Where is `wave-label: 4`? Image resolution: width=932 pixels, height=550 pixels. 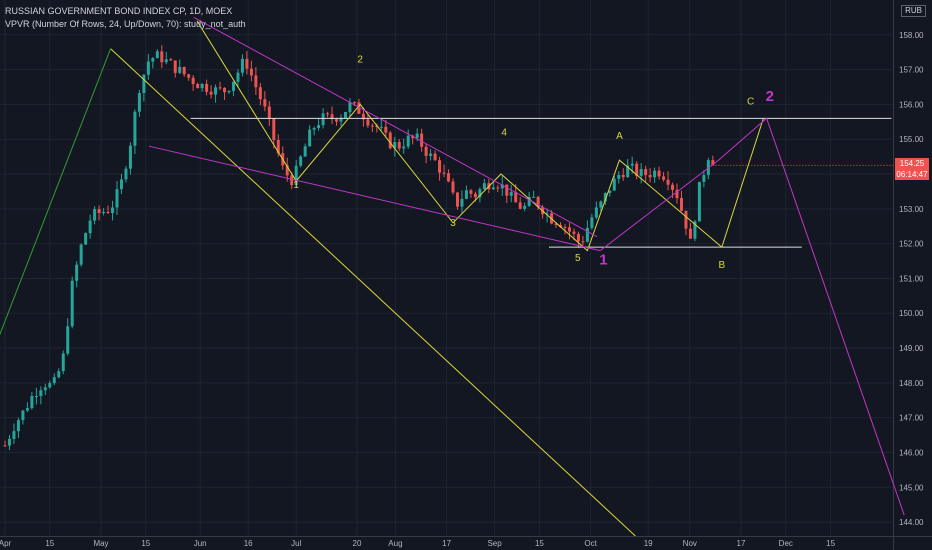 wave-label: 4 is located at coordinates (504, 133).